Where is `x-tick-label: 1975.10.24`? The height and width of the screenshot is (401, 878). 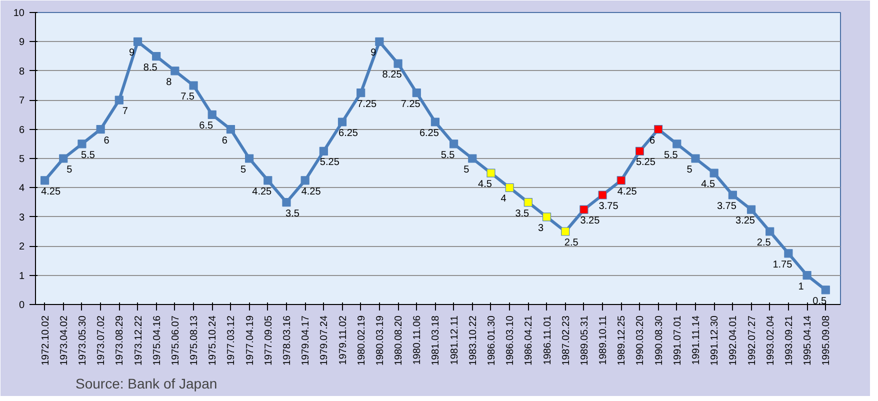 x-tick-label: 1975.10.24 is located at coordinates (213, 340).